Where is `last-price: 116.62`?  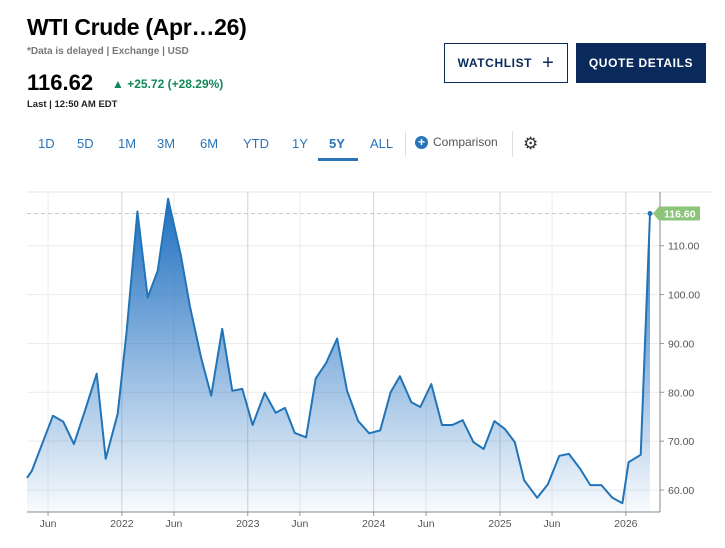
last-price: 116.62 is located at coordinates (60, 82).